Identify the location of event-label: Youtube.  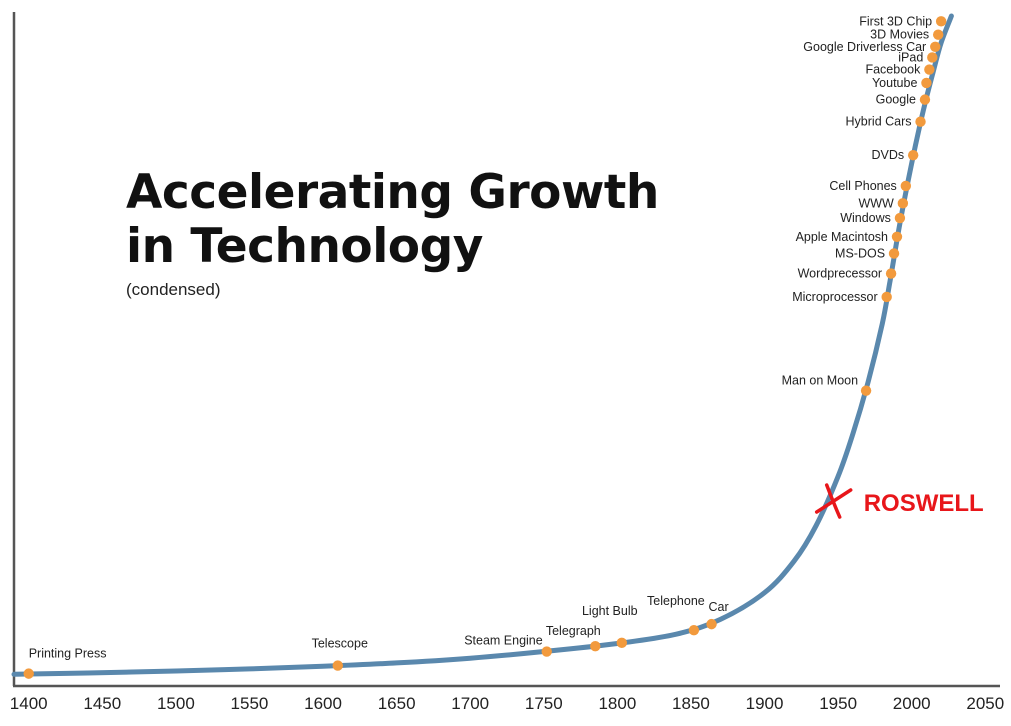
(894, 83).